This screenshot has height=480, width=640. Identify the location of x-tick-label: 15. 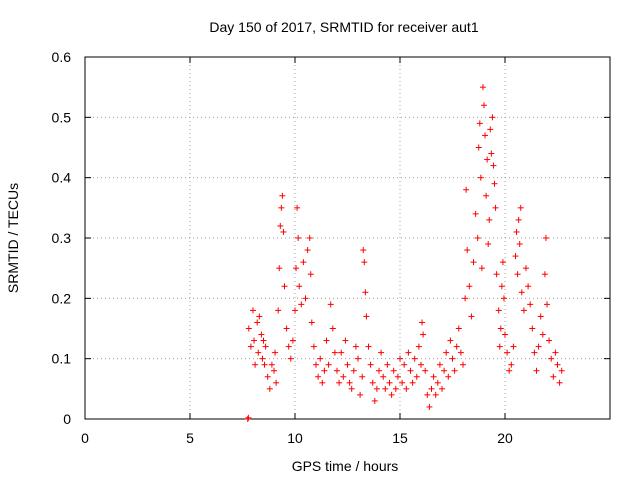
(400, 438).